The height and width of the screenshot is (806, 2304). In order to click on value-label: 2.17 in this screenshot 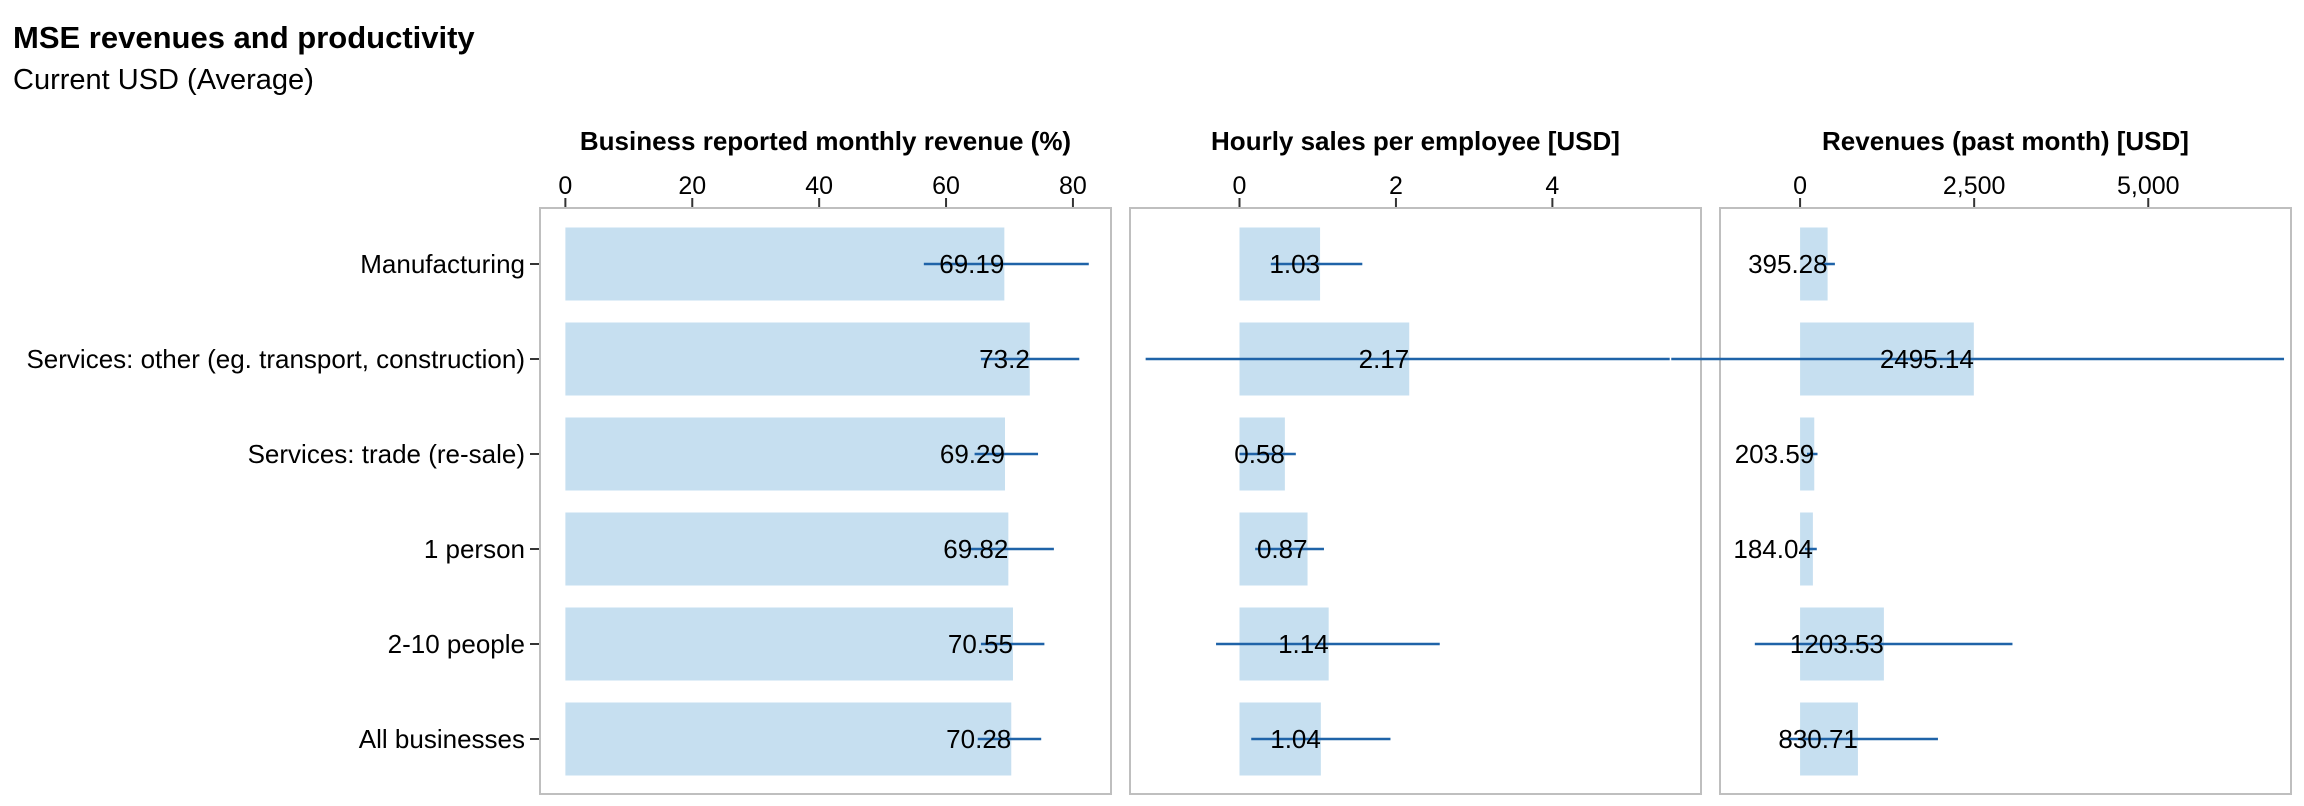, I will do `click(1384, 359)`.